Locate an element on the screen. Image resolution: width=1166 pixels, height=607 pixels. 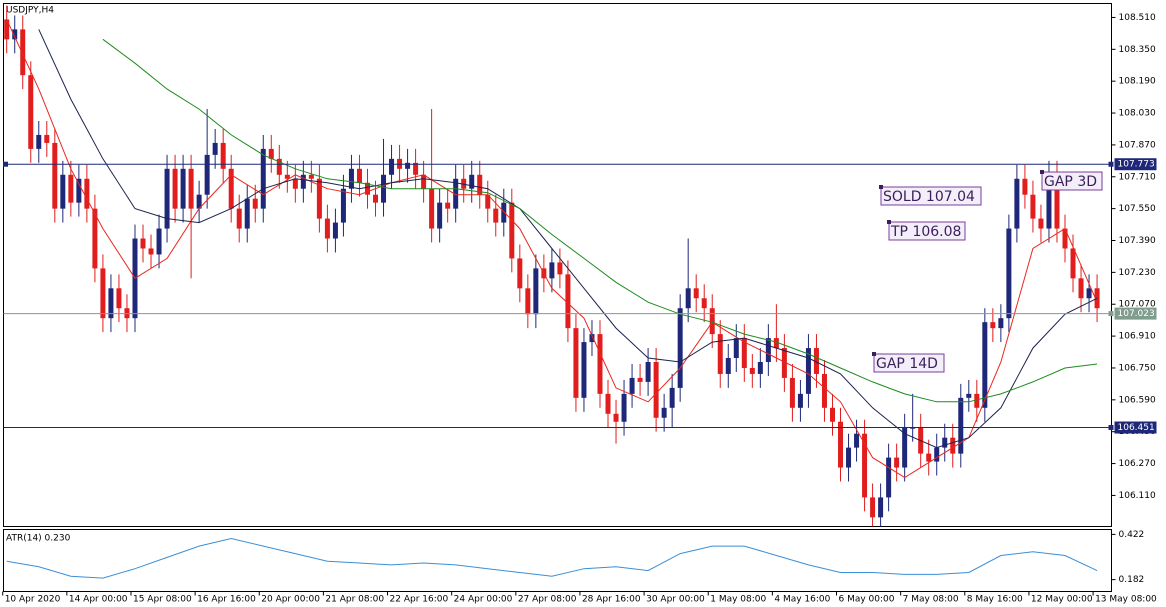
x-tick-label: 20 Apr 00:00 is located at coordinates (290, 600).